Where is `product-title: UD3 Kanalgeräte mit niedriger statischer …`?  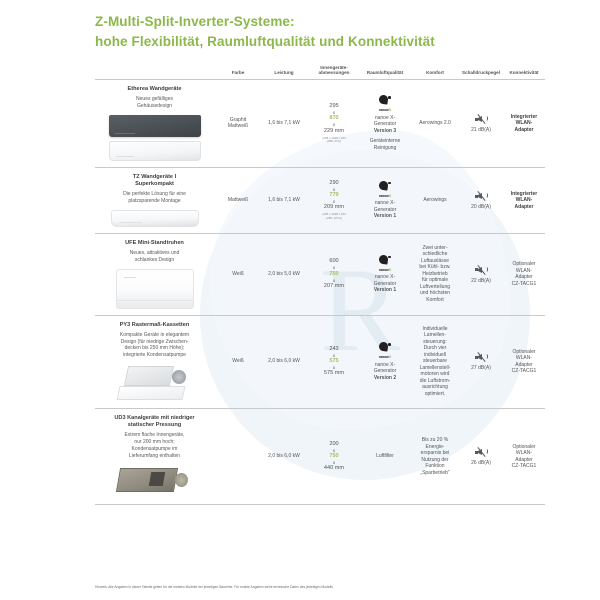 product-title: UD3 Kanalgeräte mit niedriger statischer … is located at coordinates (154, 422).